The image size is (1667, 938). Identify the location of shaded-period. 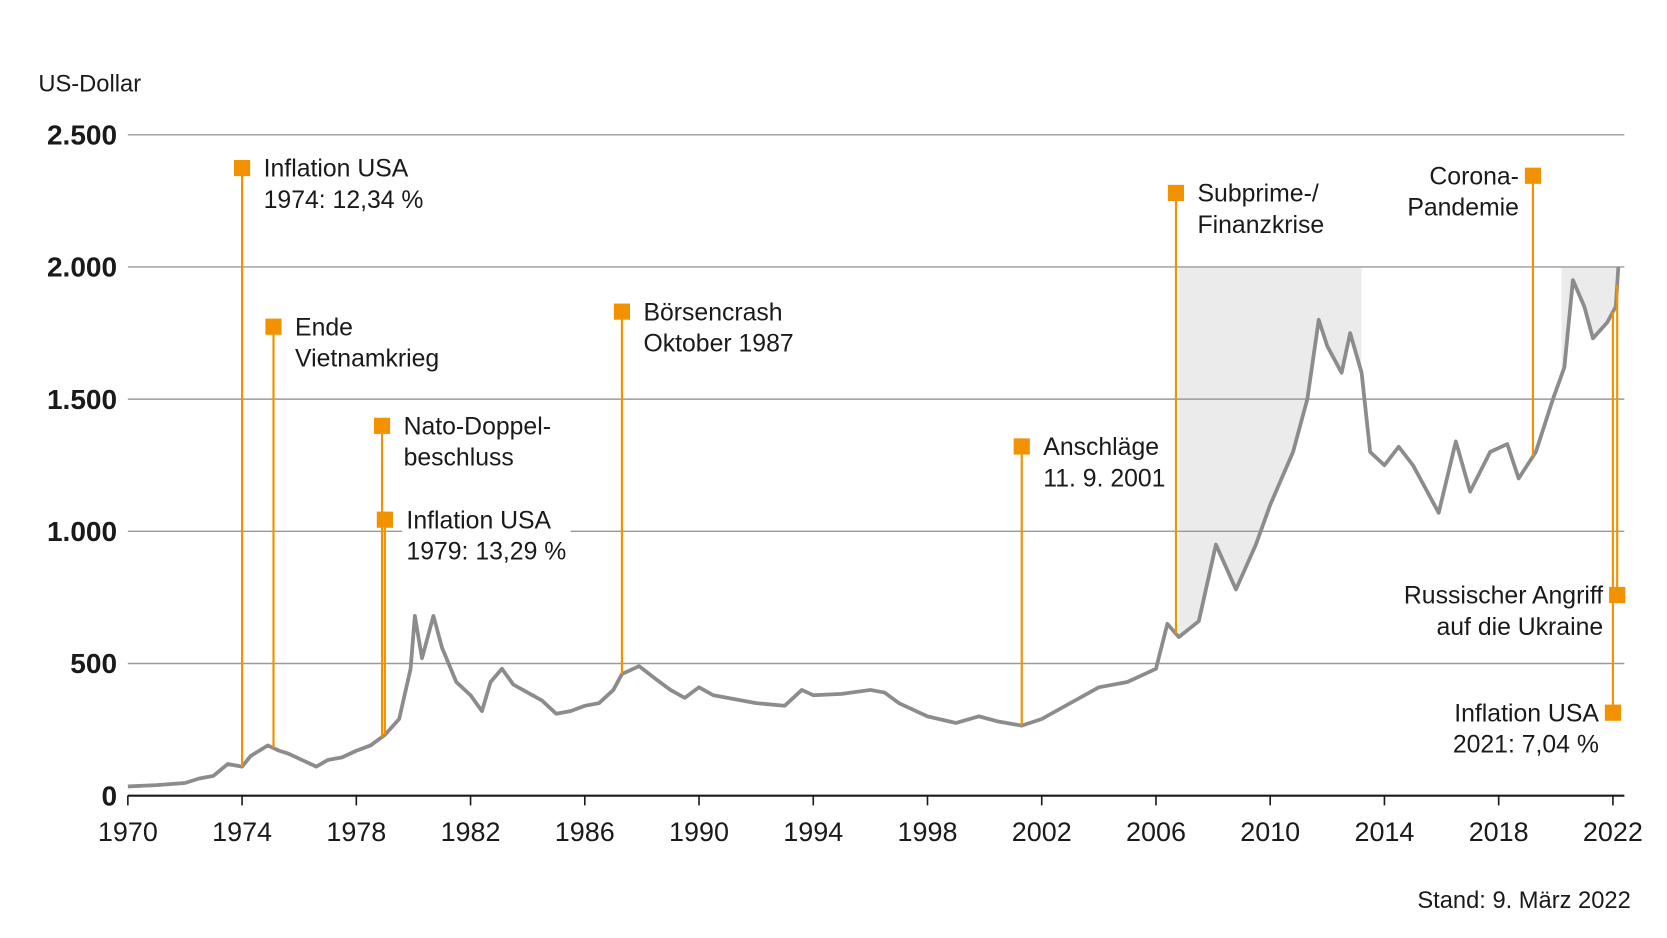
(1270, 452).